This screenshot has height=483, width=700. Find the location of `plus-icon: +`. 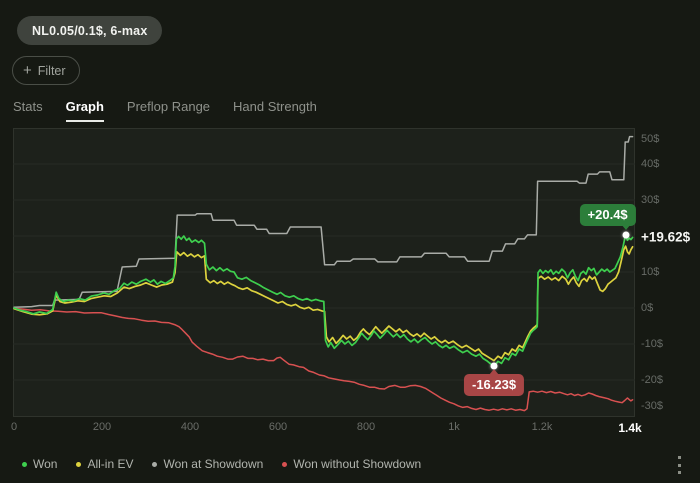

plus-icon: + is located at coordinates (27, 70).